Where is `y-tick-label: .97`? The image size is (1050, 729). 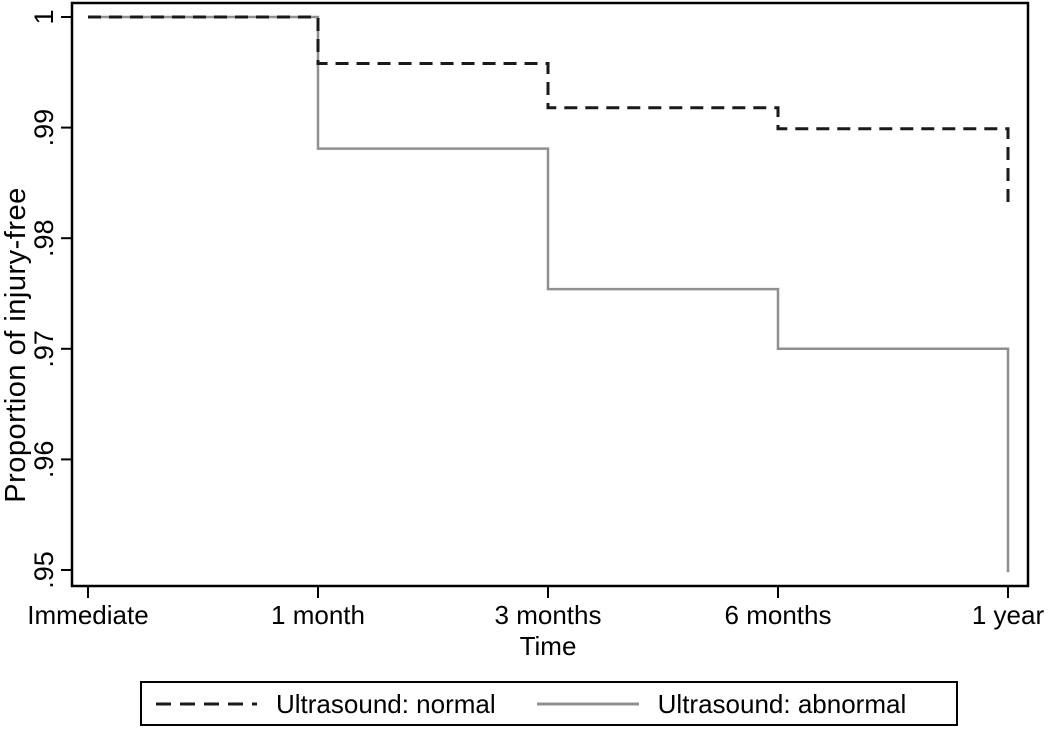 y-tick-label: .97 is located at coordinates (44, 349).